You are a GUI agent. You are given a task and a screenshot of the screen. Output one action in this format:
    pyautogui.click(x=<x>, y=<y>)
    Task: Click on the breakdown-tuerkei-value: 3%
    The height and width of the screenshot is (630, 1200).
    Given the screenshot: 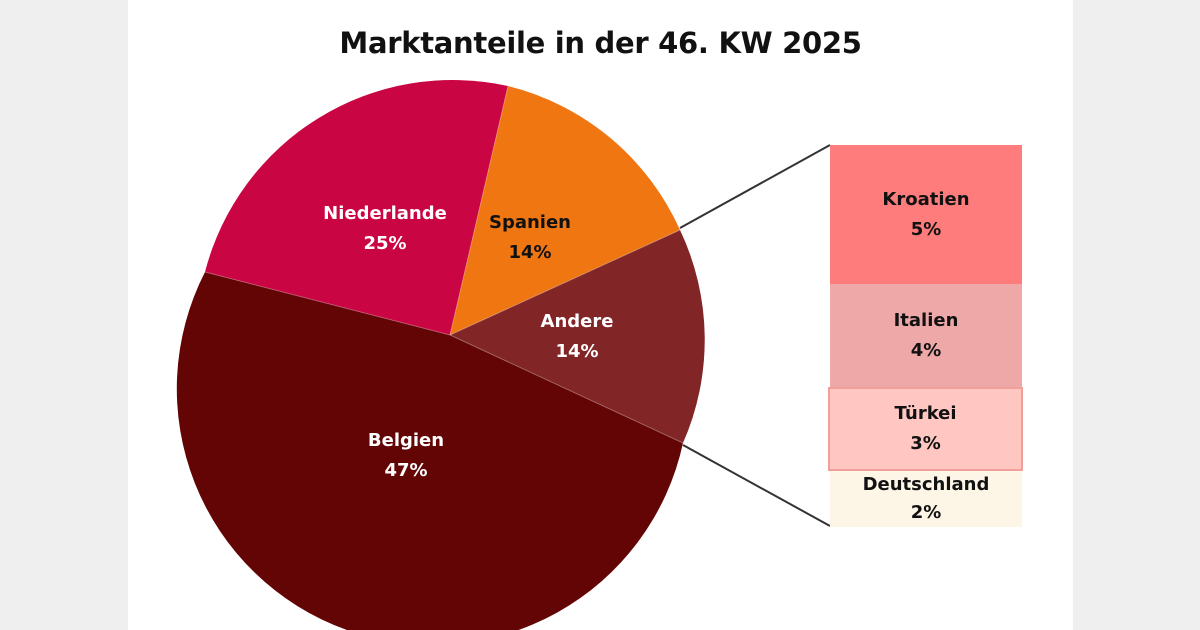 What is the action you would take?
    pyautogui.click(x=925, y=443)
    